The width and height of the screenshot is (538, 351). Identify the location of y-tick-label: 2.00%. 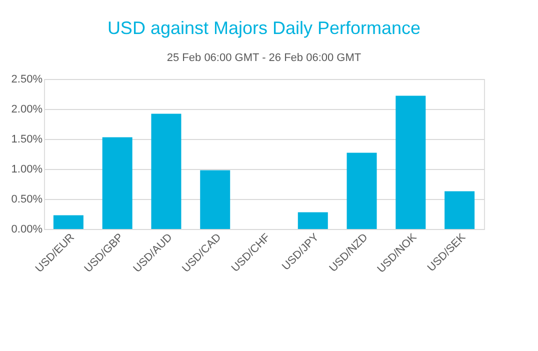
(27, 110).